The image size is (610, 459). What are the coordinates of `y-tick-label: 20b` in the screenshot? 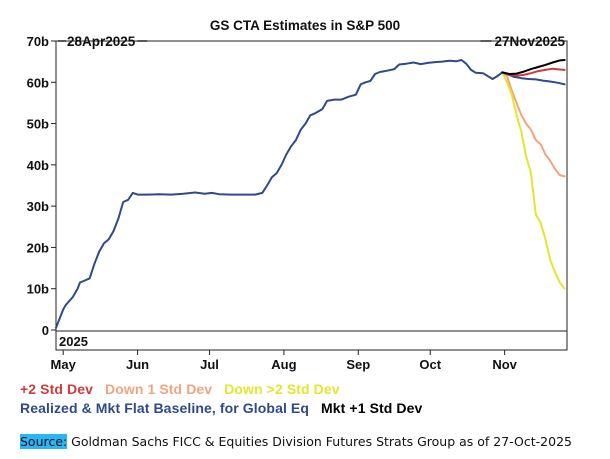 It's located at (38, 247).